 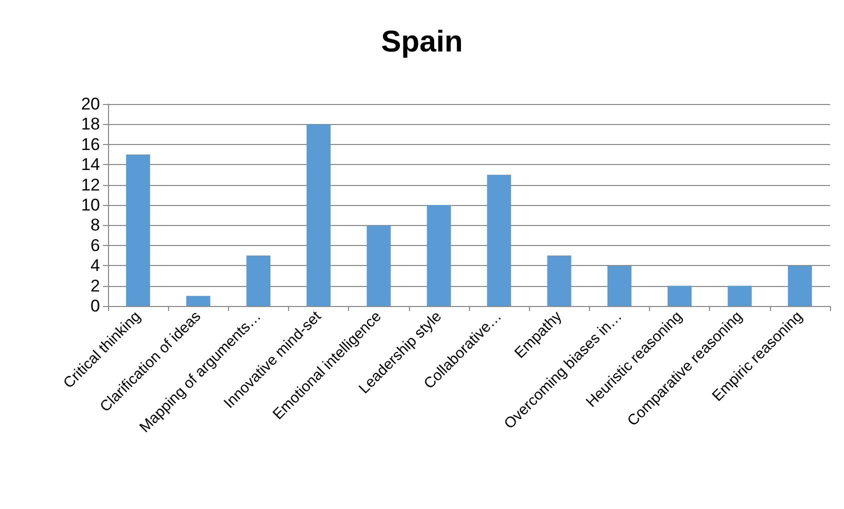 I want to click on y-tick-label: 0, so click(x=95, y=306).